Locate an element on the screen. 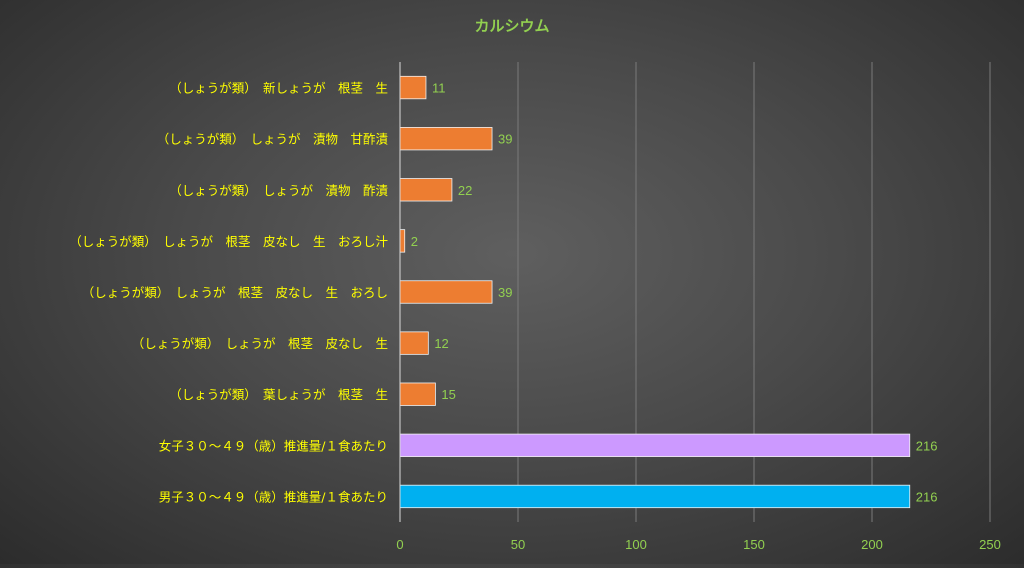  category-label: （しょうが類） しょうが 根茎 皮なし 生 おろし is located at coordinates (235, 292).